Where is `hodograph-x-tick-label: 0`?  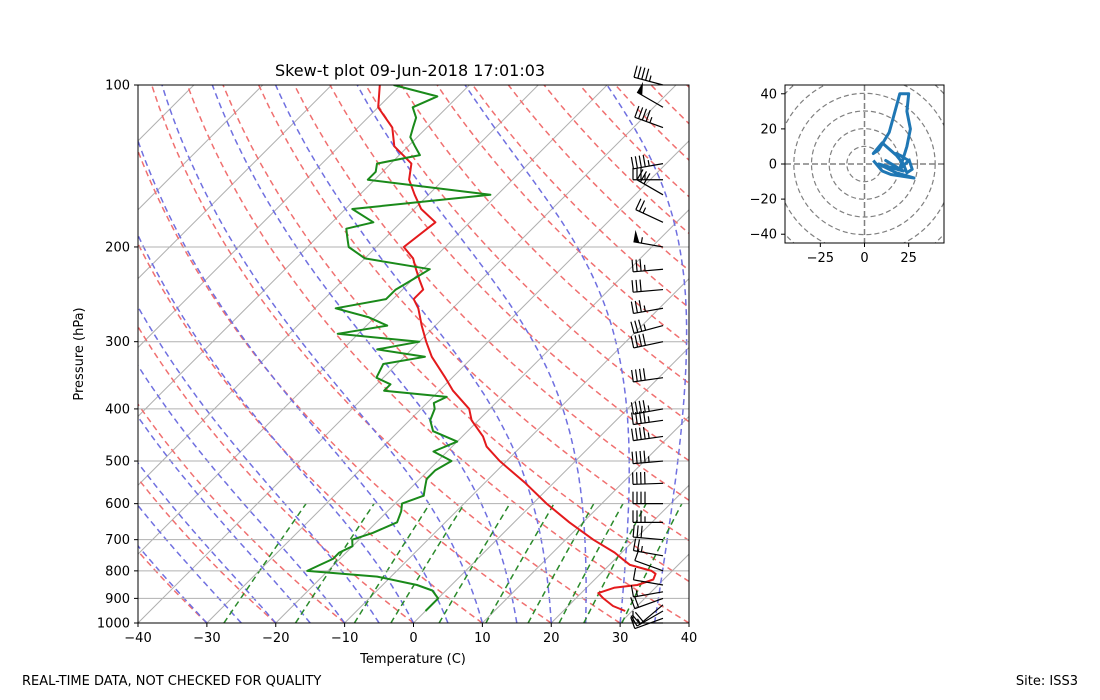
hodograph-x-tick-label: 0 is located at coordinates (864, 258).